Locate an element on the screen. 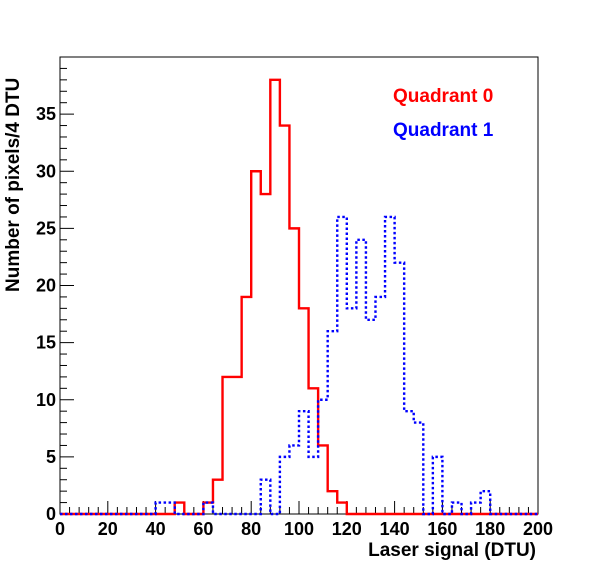 The height and width of the screenshot is (572, 596). x-tick-label: 180 is located at coordinates (490, 529).